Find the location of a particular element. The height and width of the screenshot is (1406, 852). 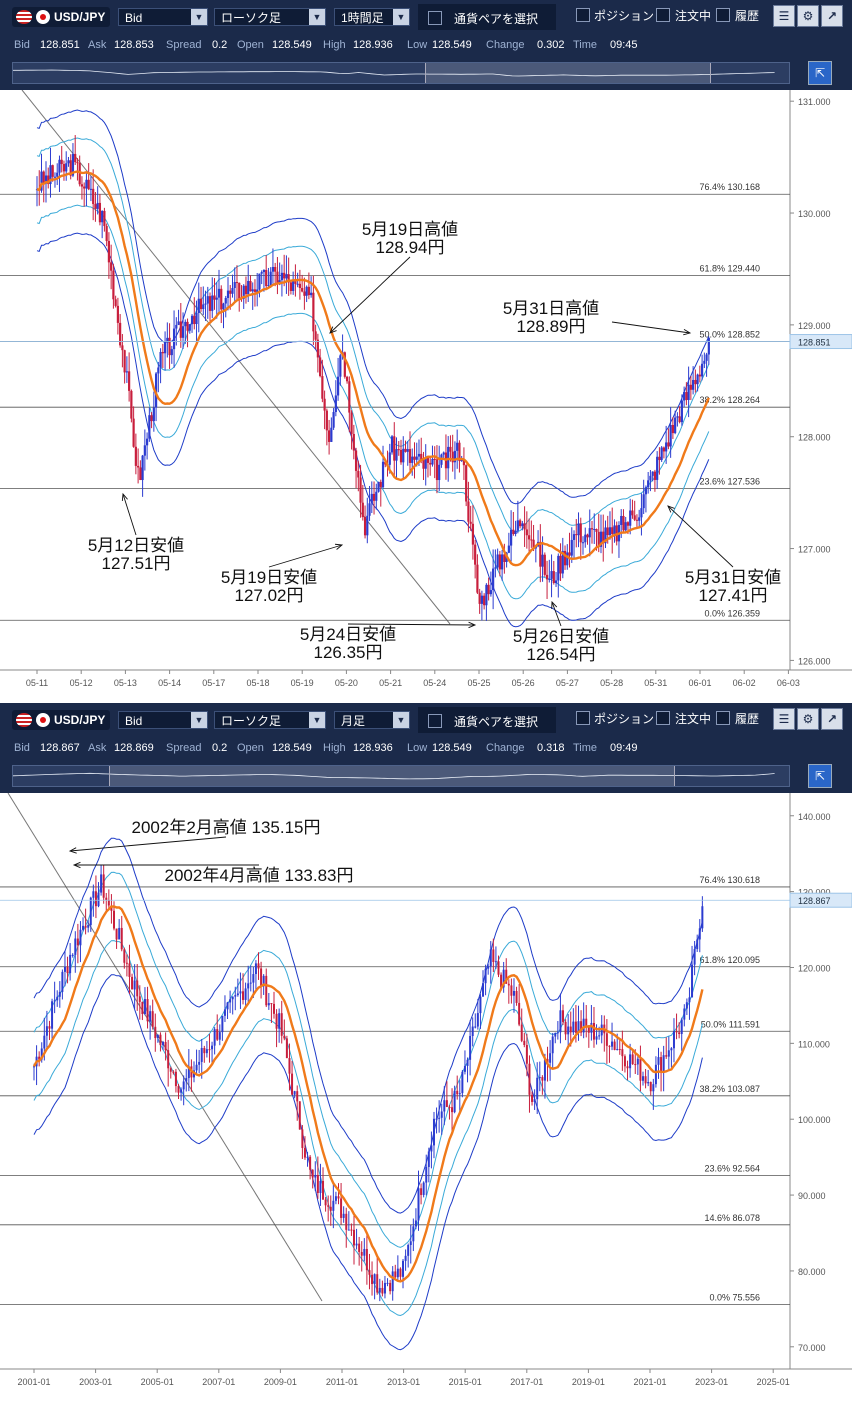

annotation-title: 5月26日安値 is located at coordinates (561, 636).